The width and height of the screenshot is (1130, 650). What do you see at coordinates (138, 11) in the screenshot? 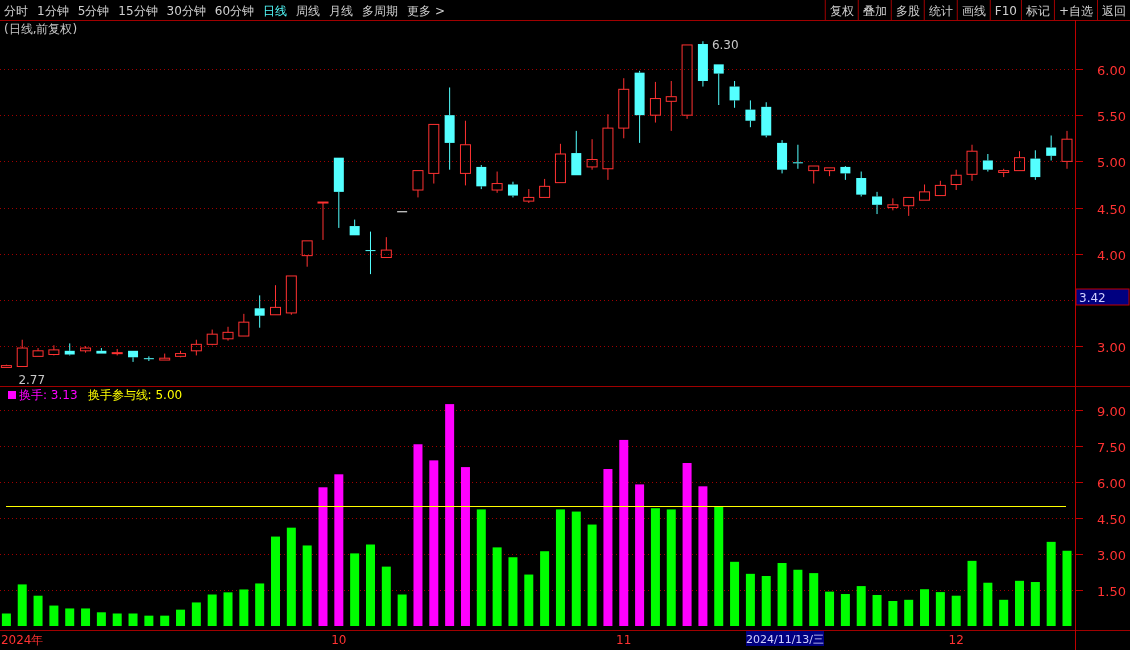
I see `text: 15分钟` at bounding box center [138, 11].